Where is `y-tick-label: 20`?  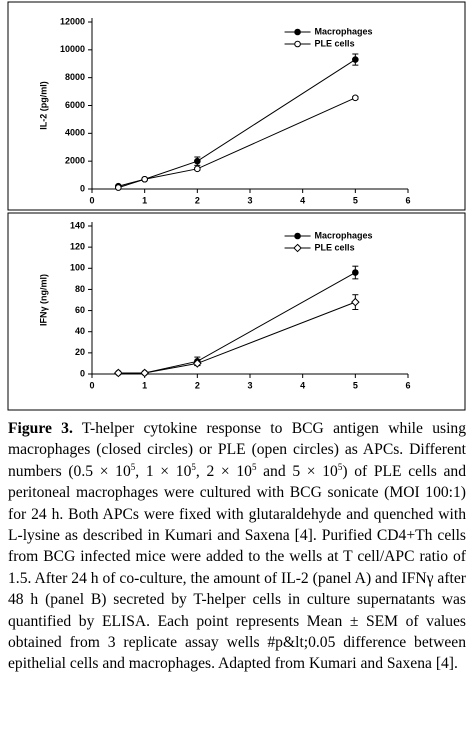 y-tick-label: 20 is located at coordinates (80, 352).